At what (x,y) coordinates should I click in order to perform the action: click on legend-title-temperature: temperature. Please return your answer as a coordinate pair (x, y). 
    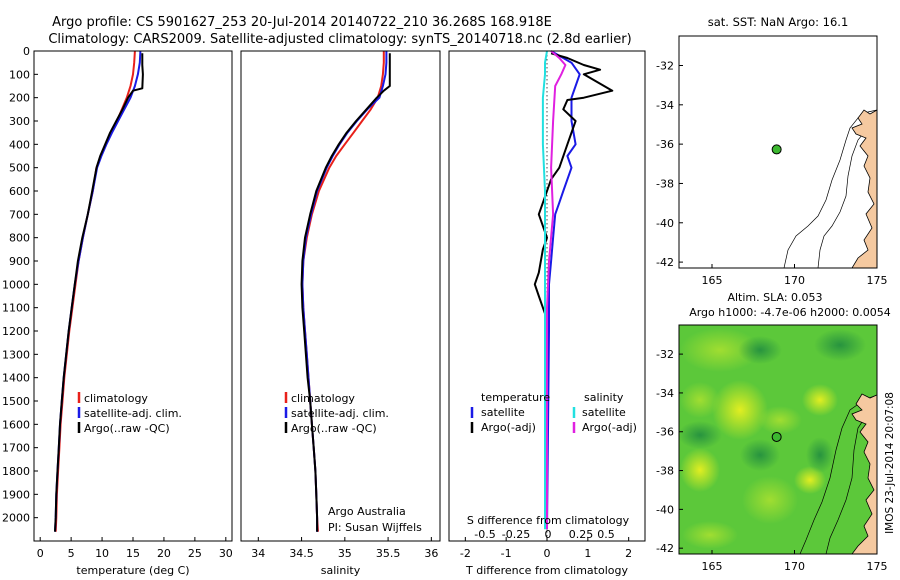
    Looking at the image, I should click on (515, 397).